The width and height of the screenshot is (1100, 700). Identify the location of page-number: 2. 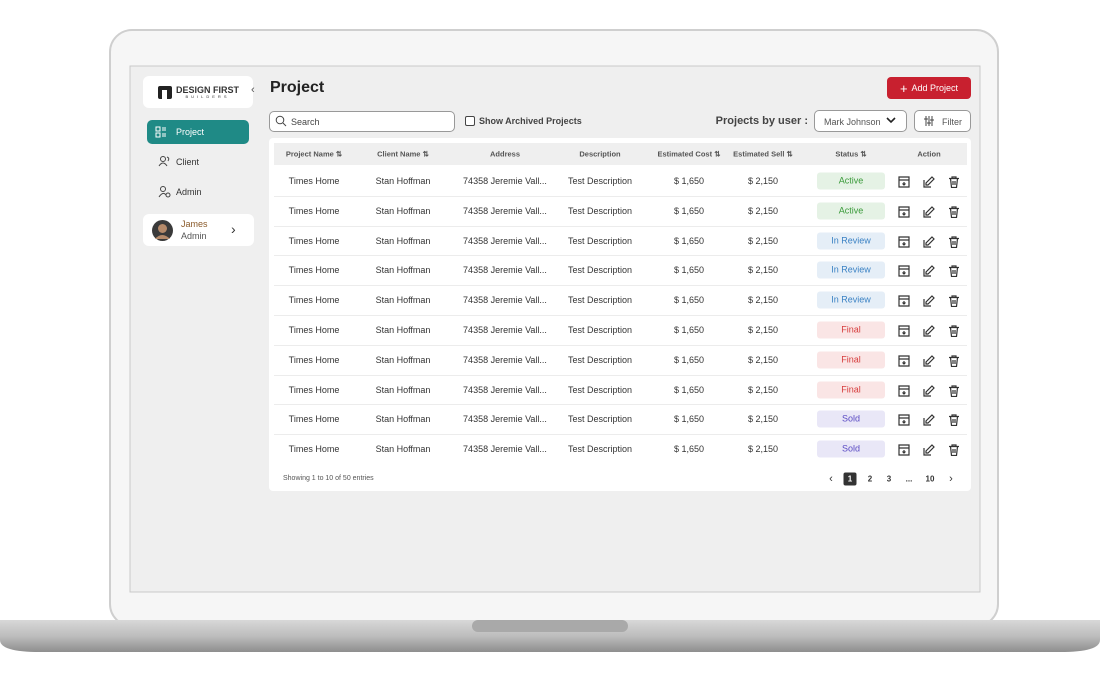
(870, 479).